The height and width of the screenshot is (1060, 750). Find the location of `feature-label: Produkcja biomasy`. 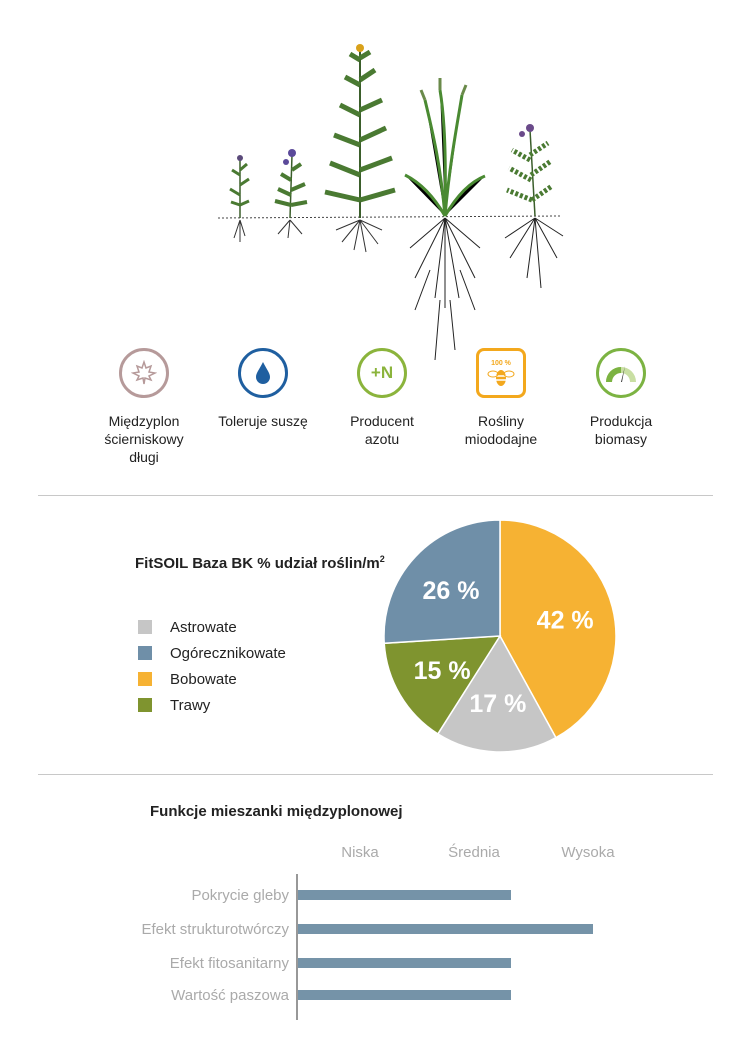

feature-label: Produkcja biomasy is located at coordinates (621, 430).